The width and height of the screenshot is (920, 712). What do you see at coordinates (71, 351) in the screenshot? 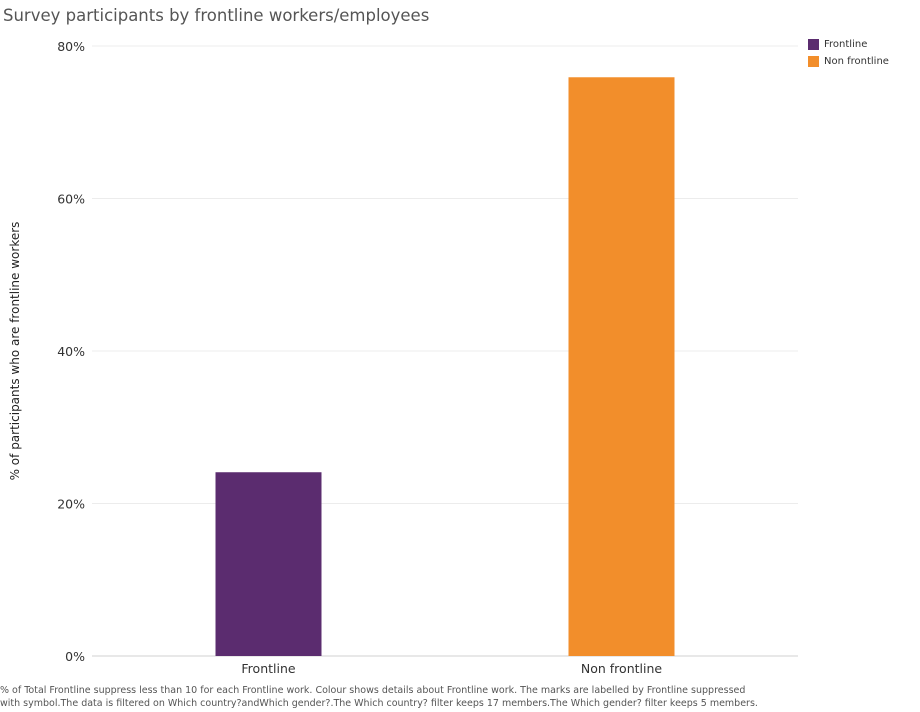
I see `y-tick-label: 40%` at bounding box center [71, 351].